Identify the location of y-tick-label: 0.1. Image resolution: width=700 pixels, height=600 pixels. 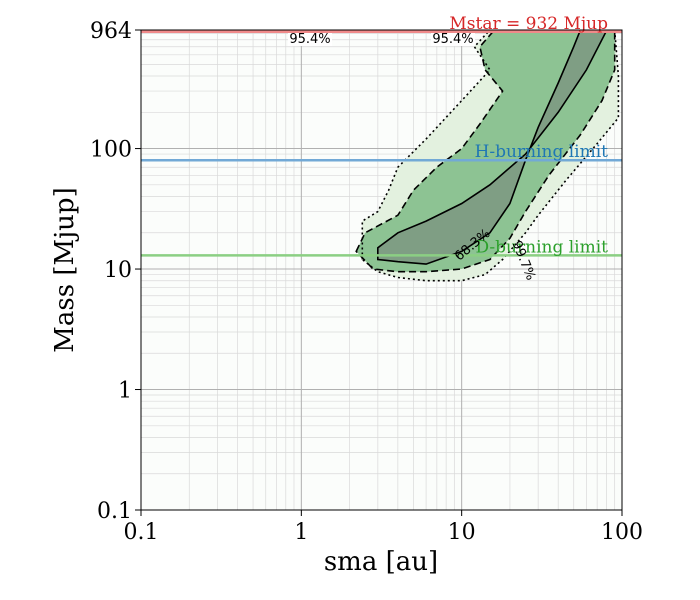
(114, 511).